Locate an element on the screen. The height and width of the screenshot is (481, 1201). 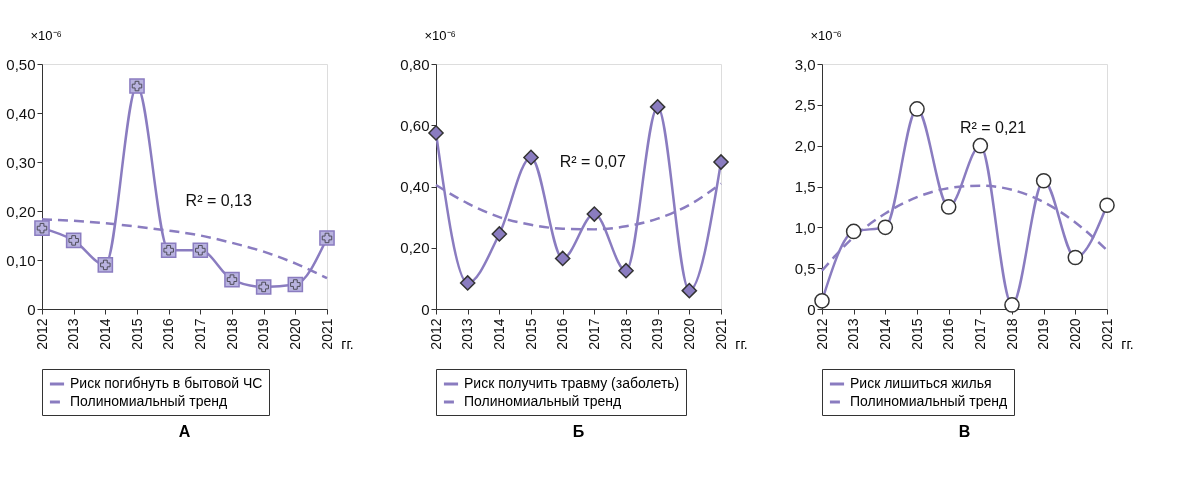
text: В is located at coordinates (964, 431).